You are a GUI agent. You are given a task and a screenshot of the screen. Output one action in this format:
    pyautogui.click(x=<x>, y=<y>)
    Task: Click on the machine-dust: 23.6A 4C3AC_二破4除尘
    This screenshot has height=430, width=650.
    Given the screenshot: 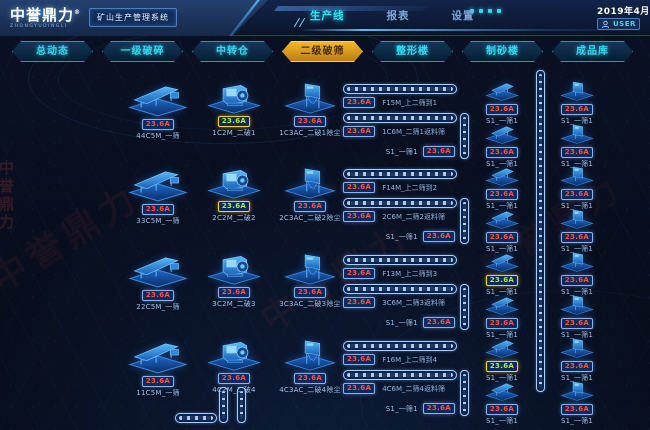 What is the action you would take?
    pyautogui.click(x=310, y=367)
    